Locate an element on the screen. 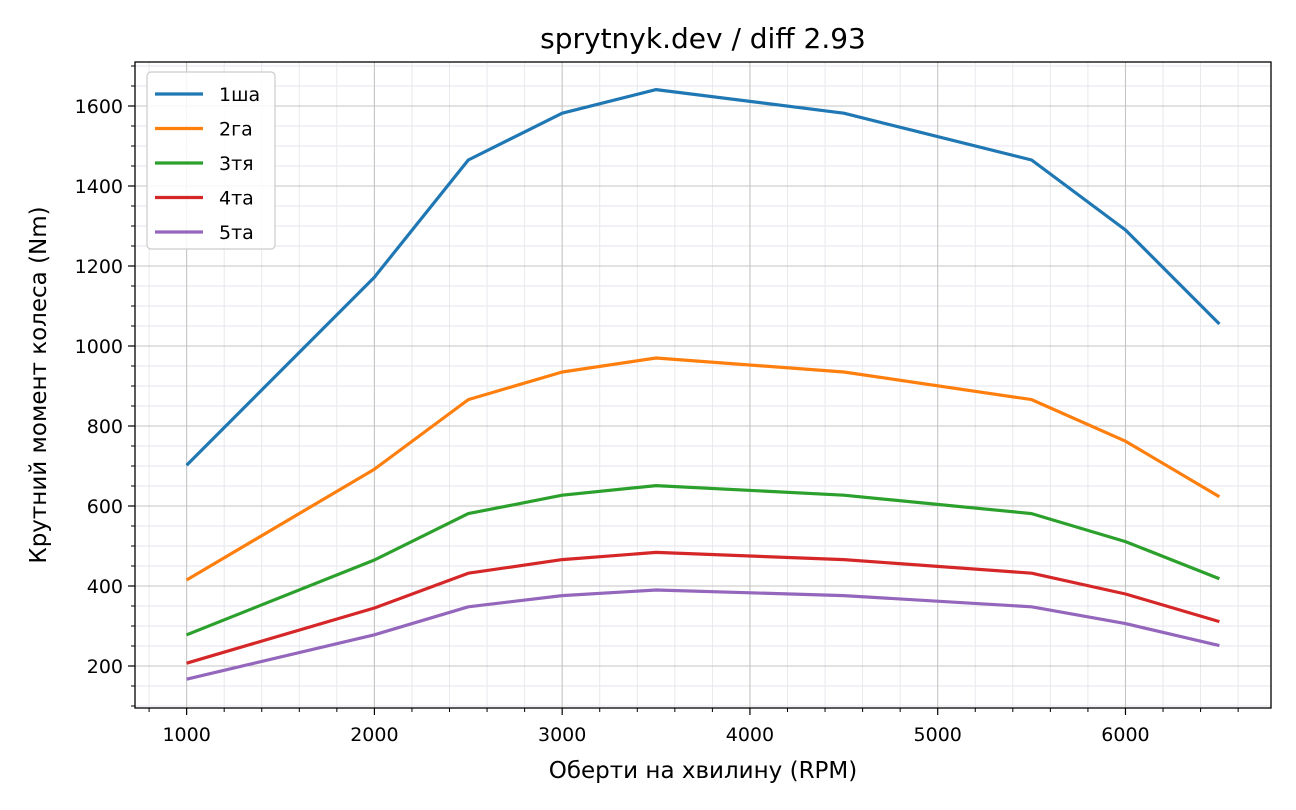  legend-label-3: 3тя is located at coordinates (236, 164).